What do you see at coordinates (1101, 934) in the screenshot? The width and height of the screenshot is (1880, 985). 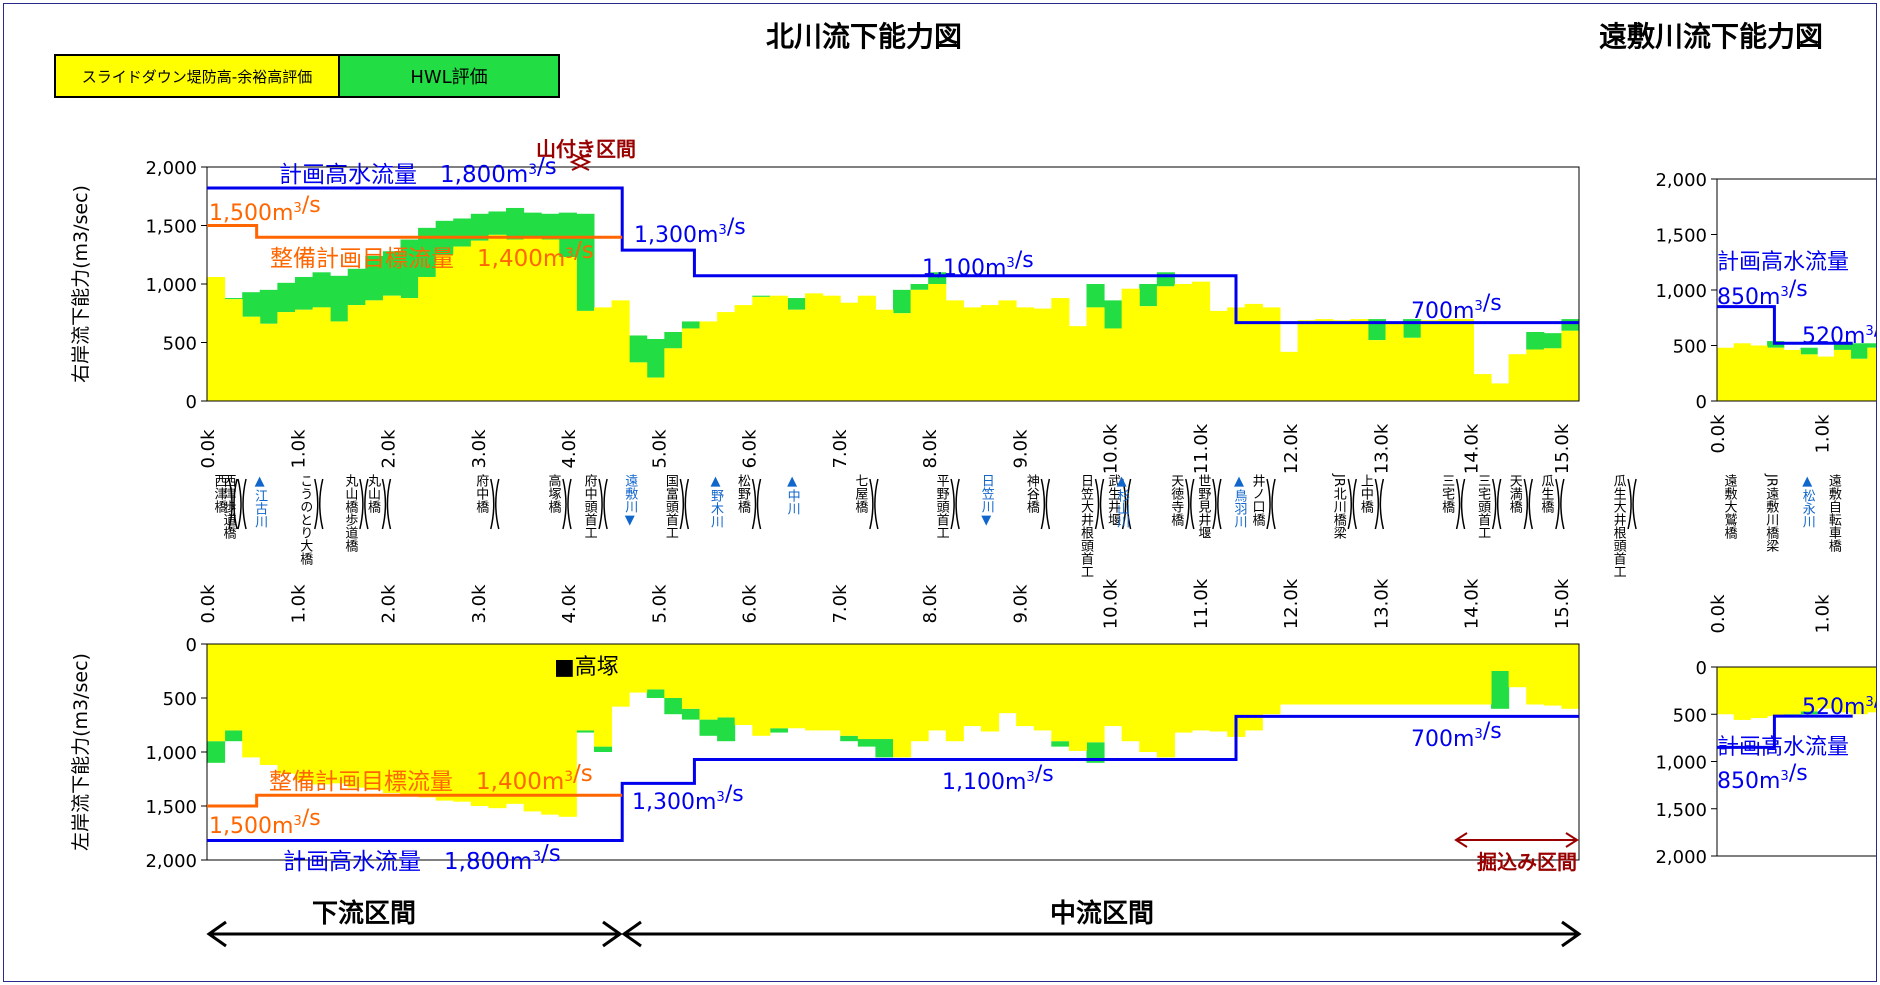 I see `arrow-churyu` at bounding box center [1101, 934].